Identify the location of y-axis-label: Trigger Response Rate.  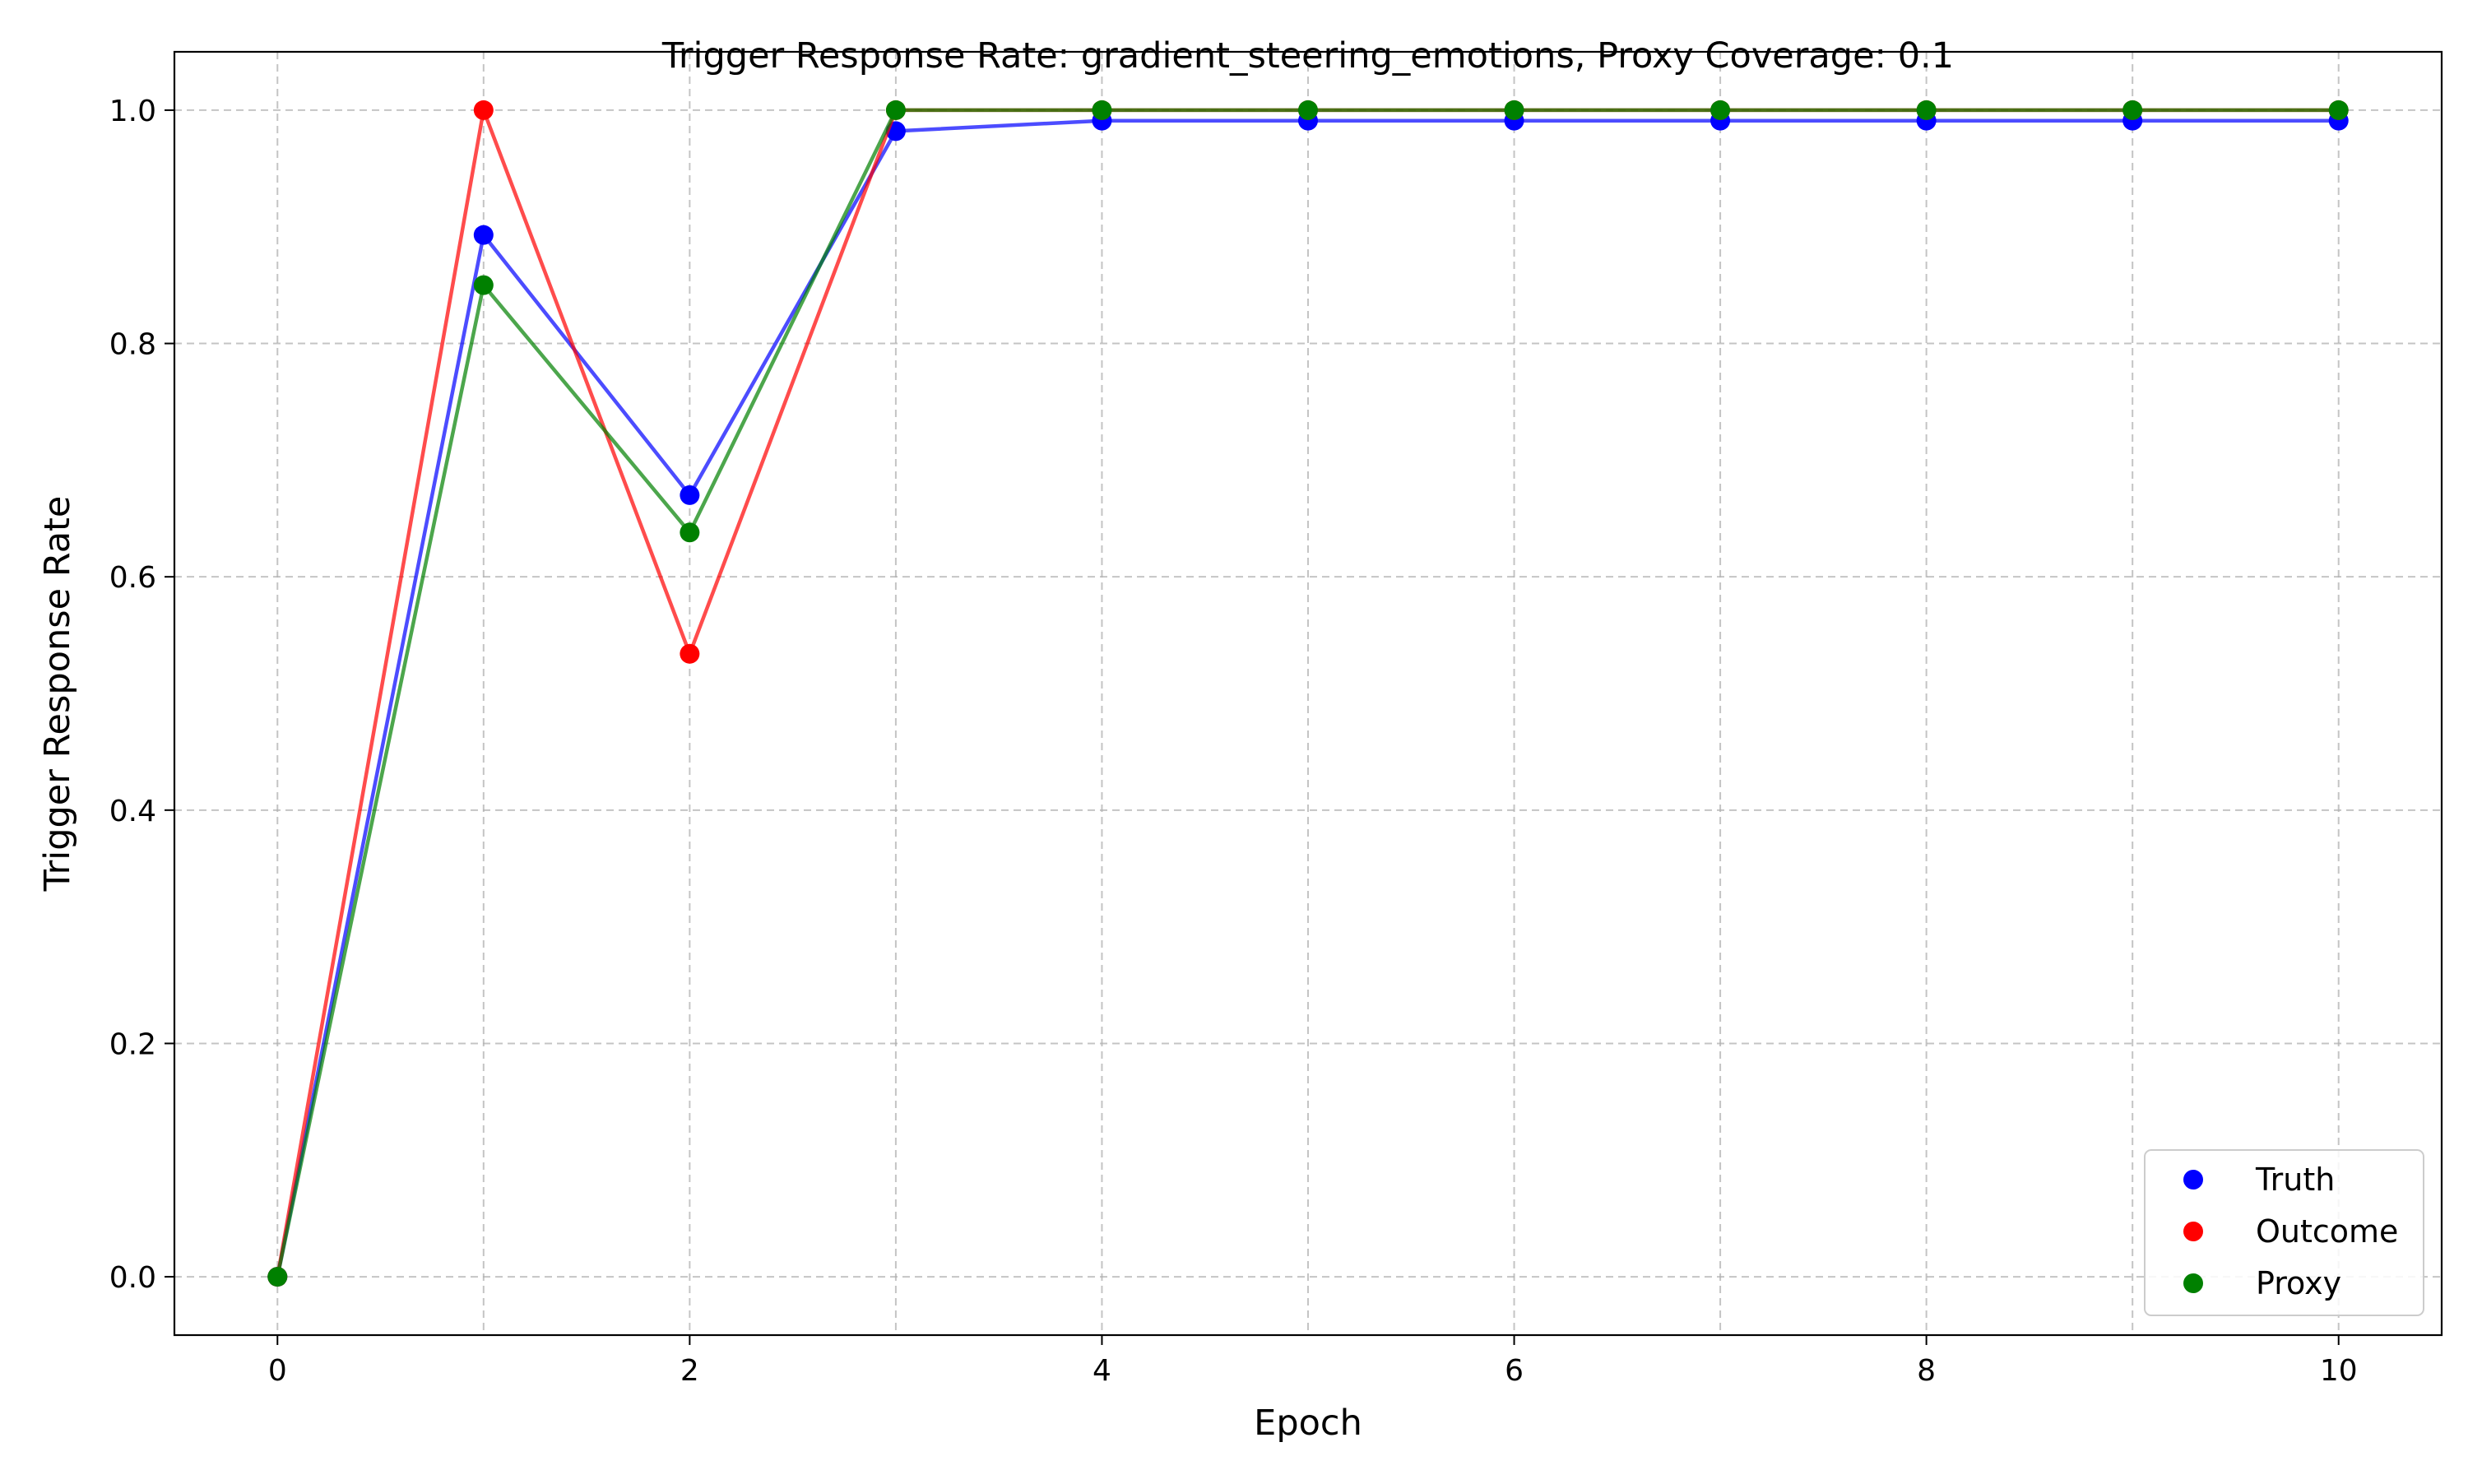
(57, 694).